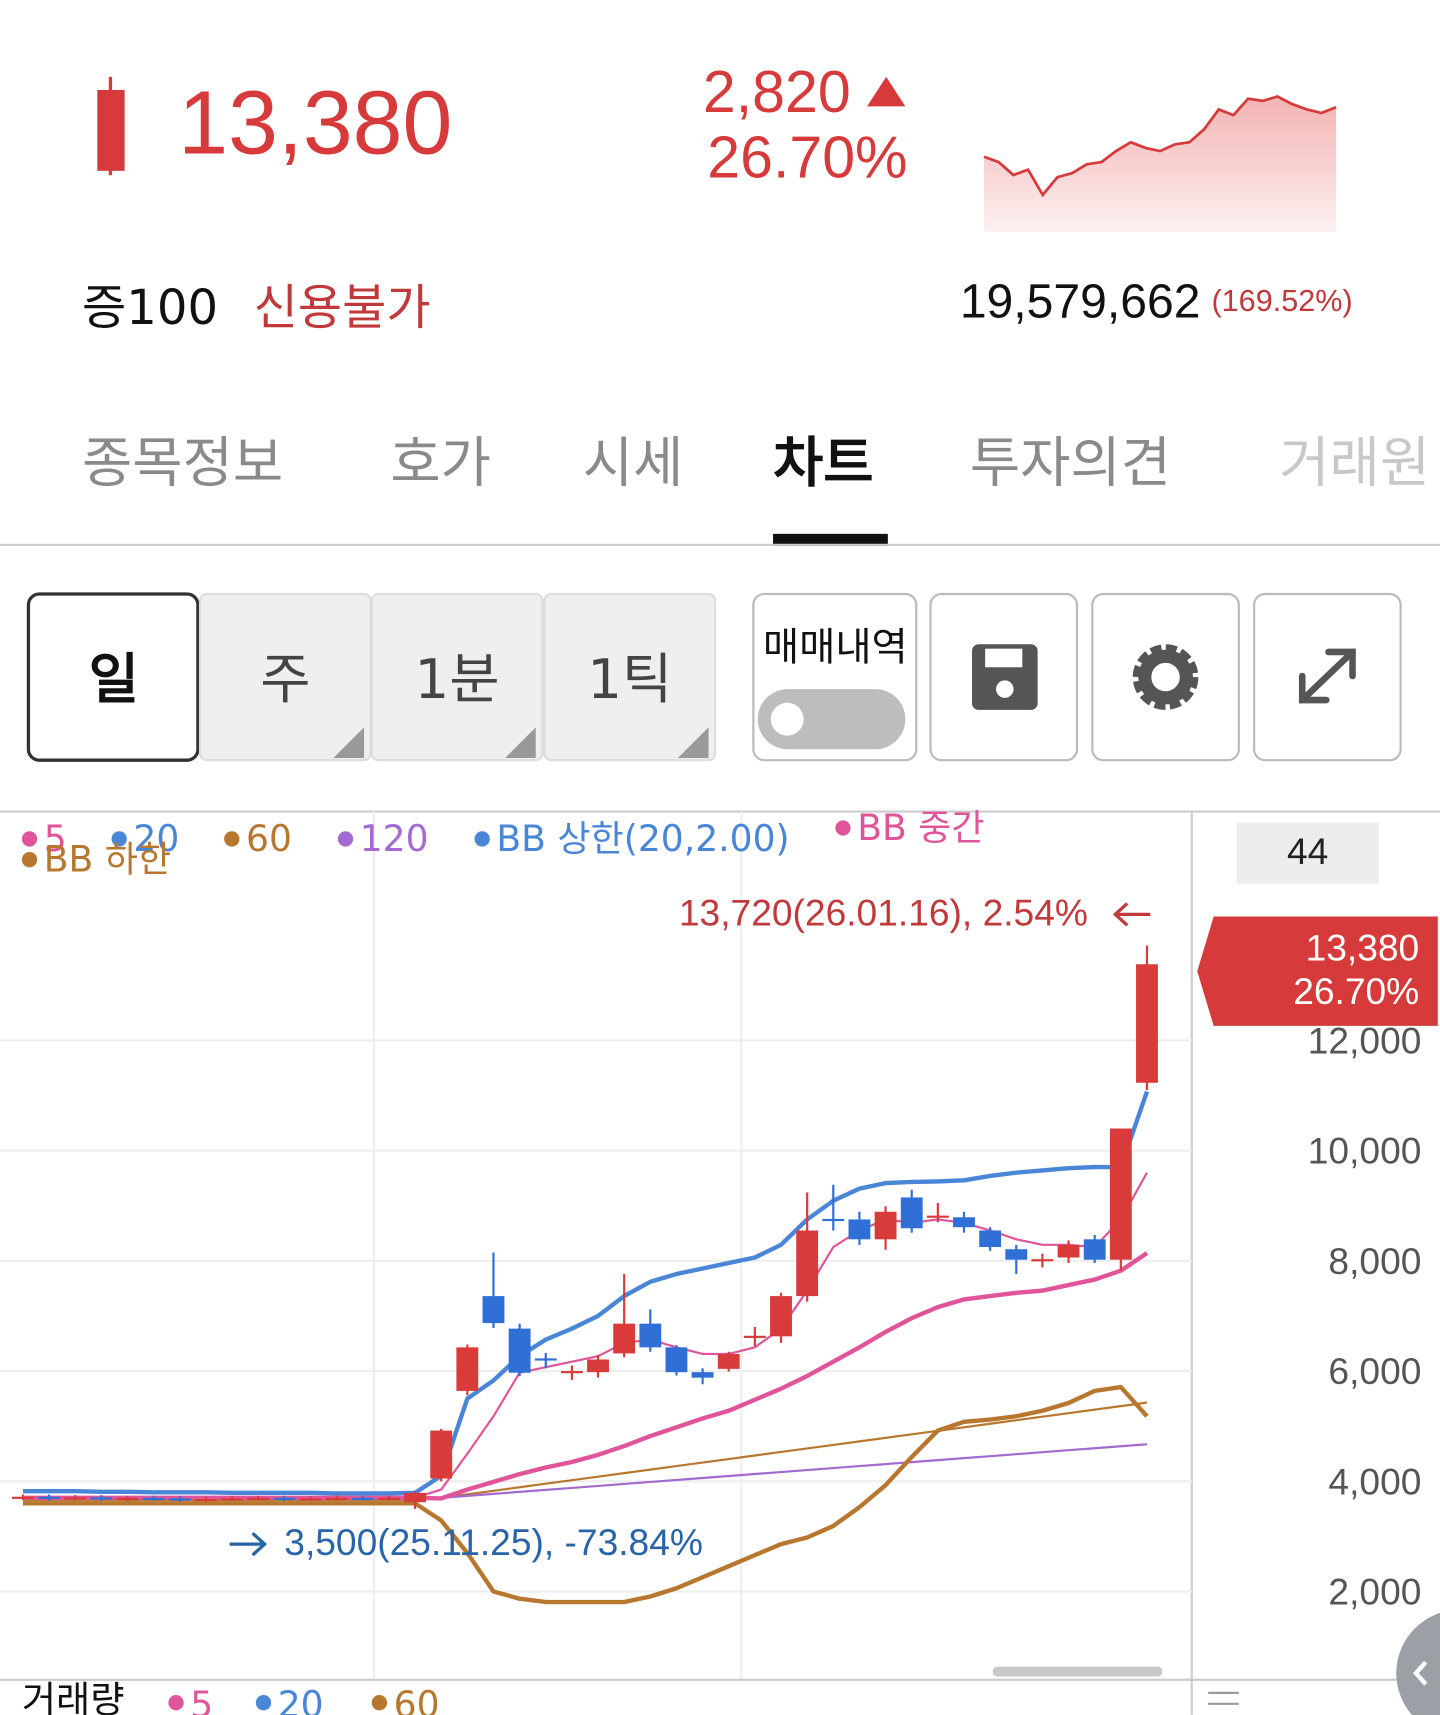  Describe the element at coordinates (1080, 301) in the screenshot. I see `volume: 19,579,662` at that location.